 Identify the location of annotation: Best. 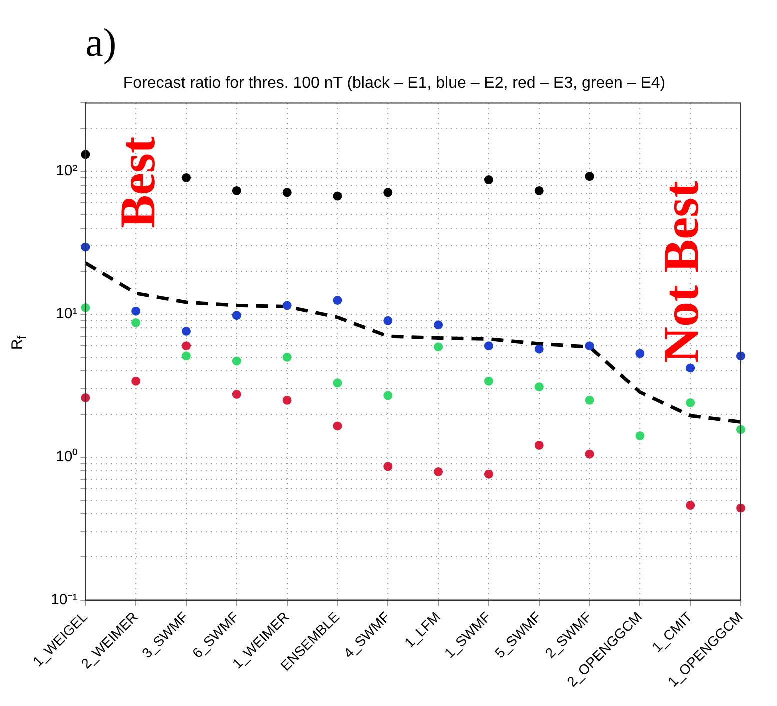
(137, 182).